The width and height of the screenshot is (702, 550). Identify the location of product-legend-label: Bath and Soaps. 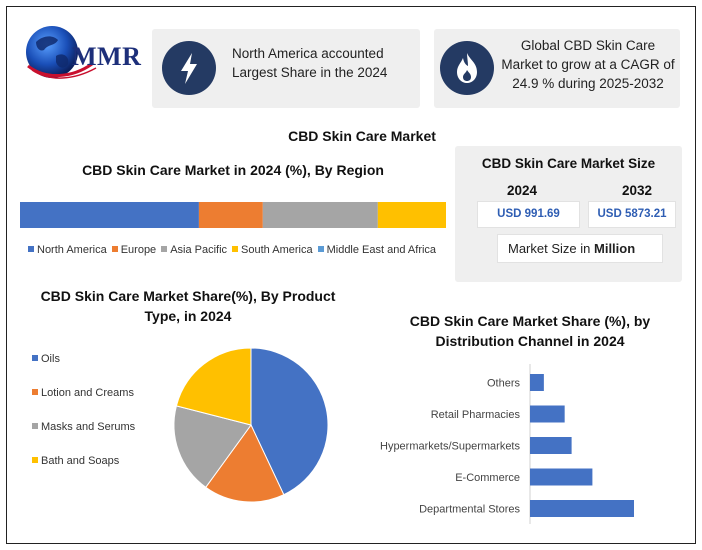
(80, 461).